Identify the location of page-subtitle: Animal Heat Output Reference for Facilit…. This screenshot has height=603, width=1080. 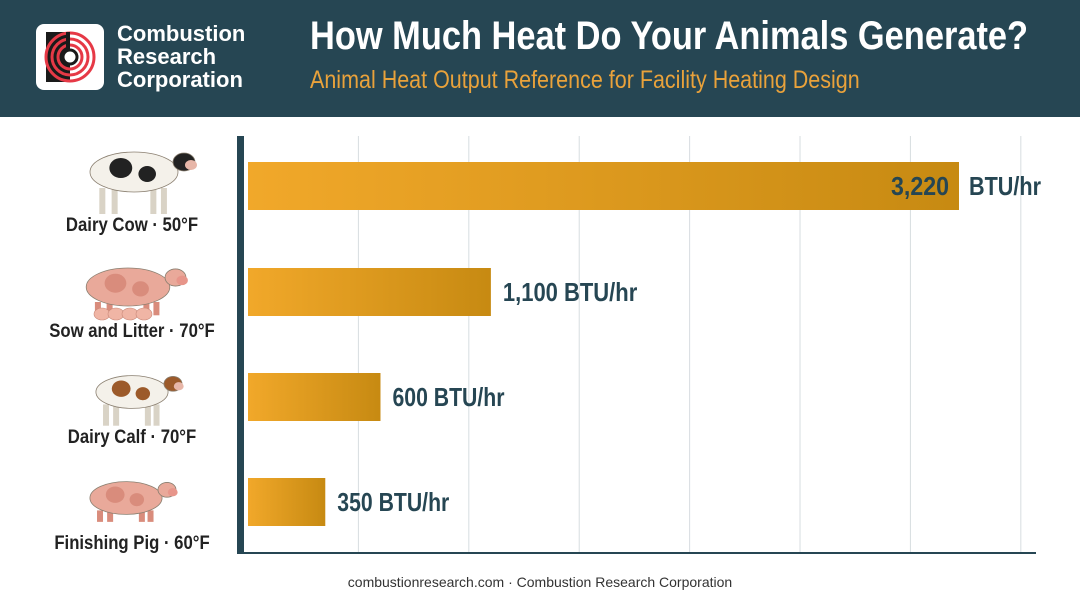
(585, 80).